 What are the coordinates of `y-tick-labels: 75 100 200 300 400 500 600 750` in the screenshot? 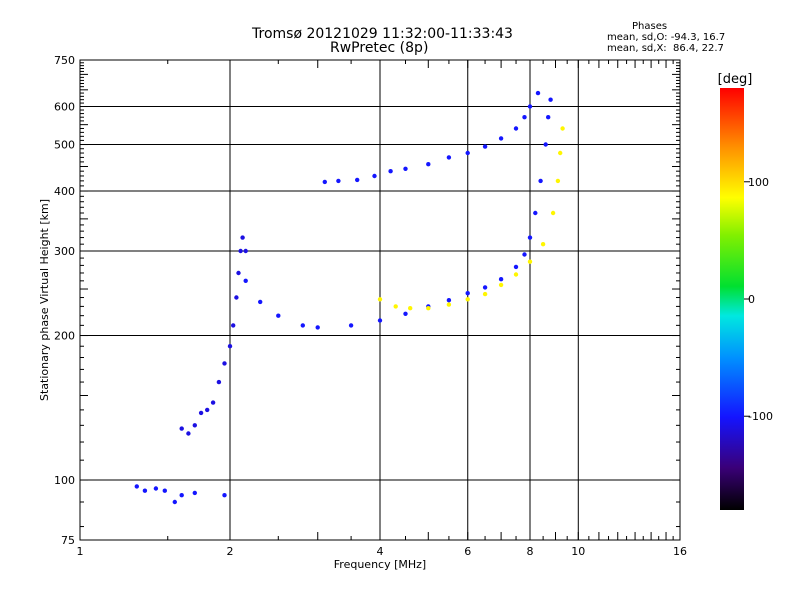 It's located at (64, 300).